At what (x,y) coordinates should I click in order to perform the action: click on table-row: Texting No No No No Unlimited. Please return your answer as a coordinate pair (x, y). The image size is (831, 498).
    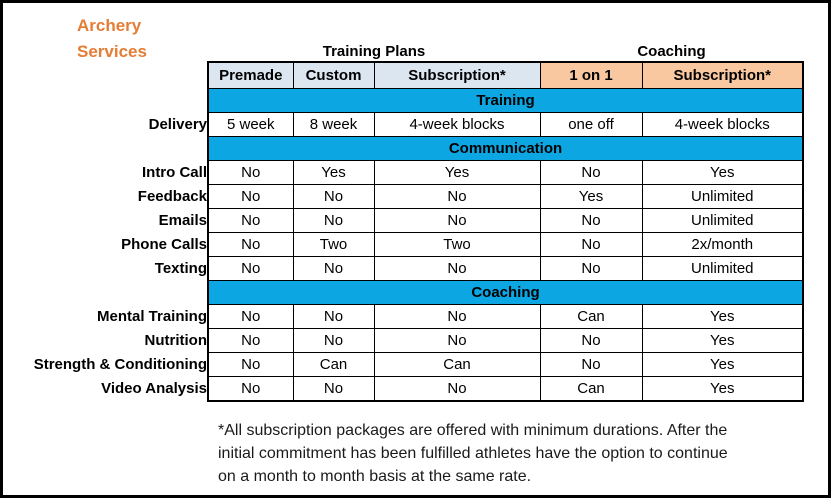
    Looking at the image, I should click on (406, 268).